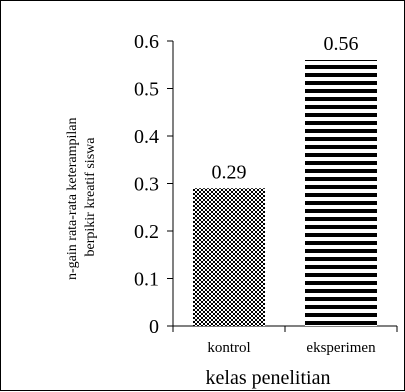  Describe the element at coordinates (146, 90) in the screenshot. I see `y-tick-label: 0.5` at that location.